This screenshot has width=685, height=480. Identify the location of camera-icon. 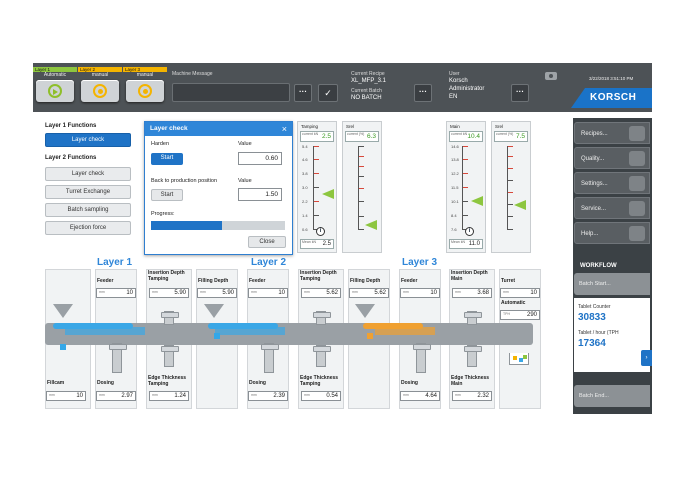
(551, 76).